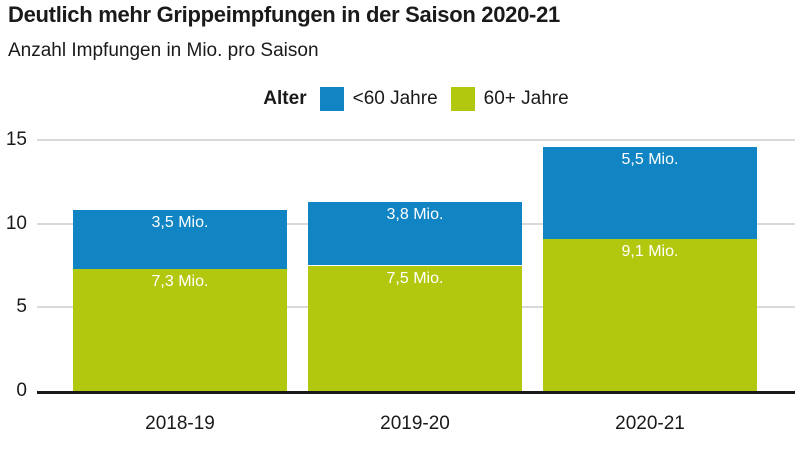 This screenshot has width=800, height=464. What do you see at coordinates (415, 423) in the screenshot?
I see `x-tick-label-2019-20: 2019-20` at bounding box center [415, 423].